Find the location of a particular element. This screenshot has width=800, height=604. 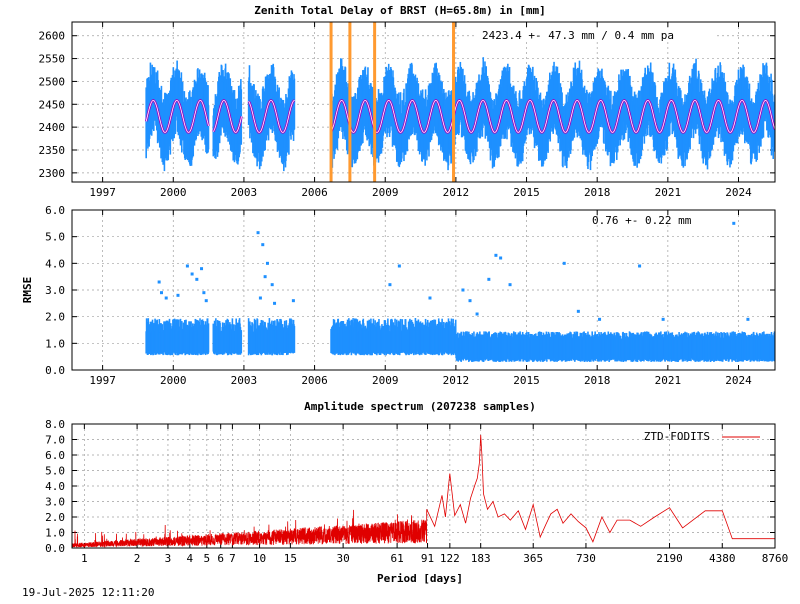

spectrum-xtick-label: 122 is located at coordinates (450, 558).